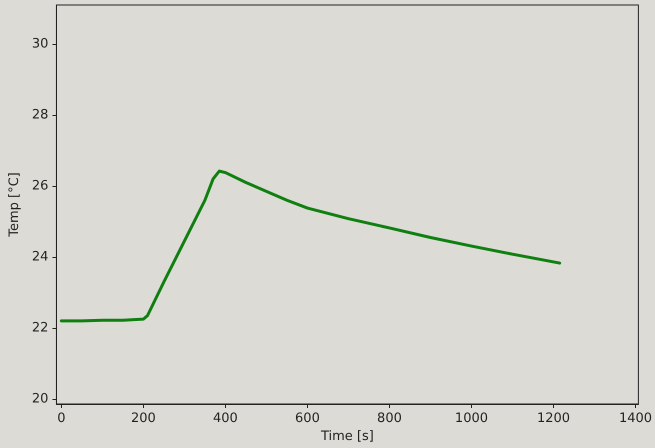 The width and height of the screenshot is (655, 448). I want to click on x-tick-label: 600, so click(307, 418).